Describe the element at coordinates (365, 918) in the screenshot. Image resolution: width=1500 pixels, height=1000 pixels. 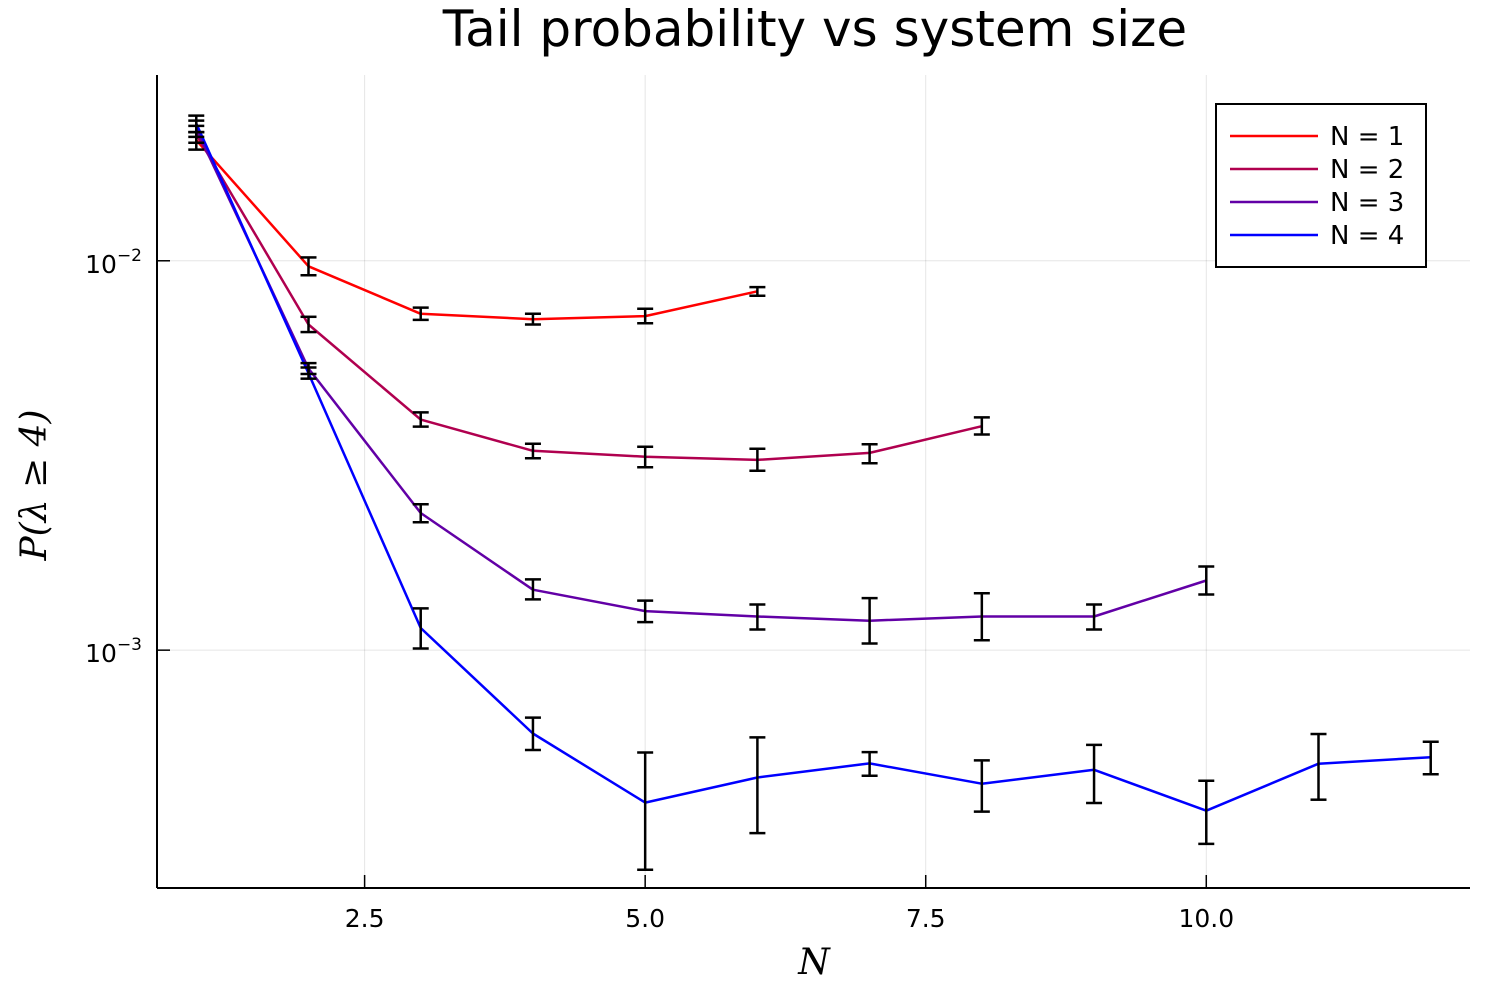
I see `x-tick-label: 2.5` at that location.